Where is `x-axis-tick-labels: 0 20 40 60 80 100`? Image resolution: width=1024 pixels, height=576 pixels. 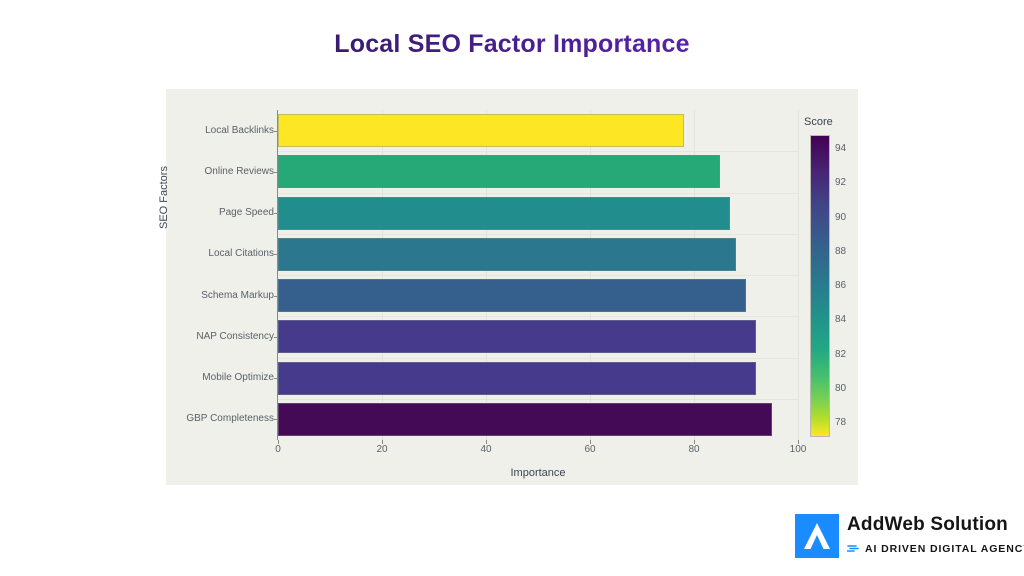
x-axis-tick-labels: 0 20 40 60 80 100 is located at coordinates (540, 450).